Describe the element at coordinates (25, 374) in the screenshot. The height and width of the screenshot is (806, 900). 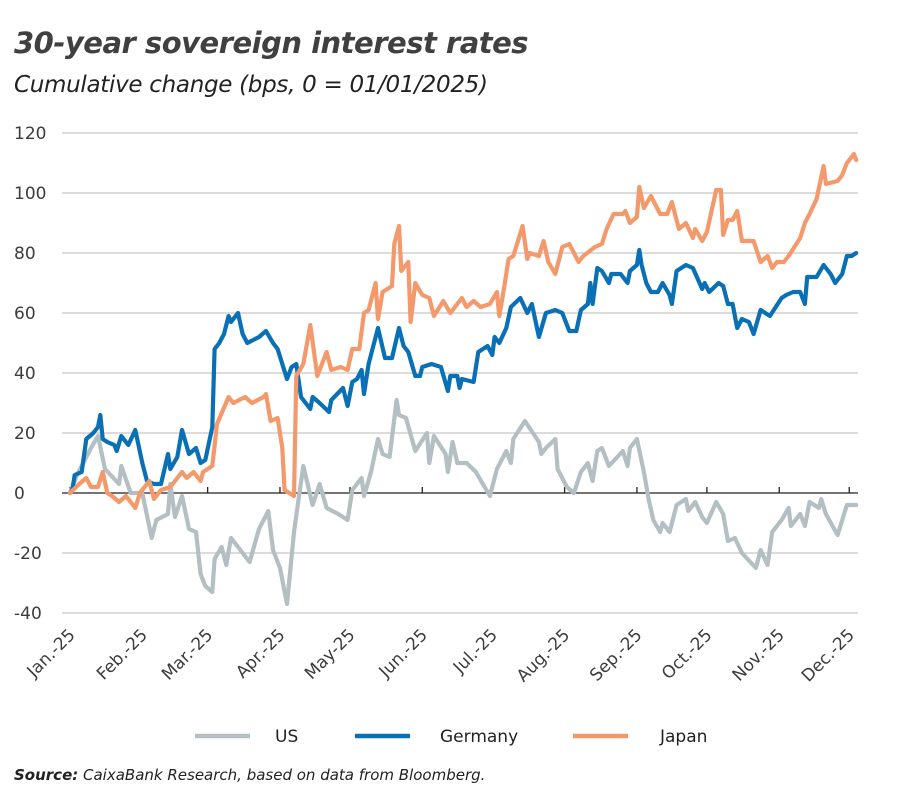
I see `y-tick-label: 40` at that location.